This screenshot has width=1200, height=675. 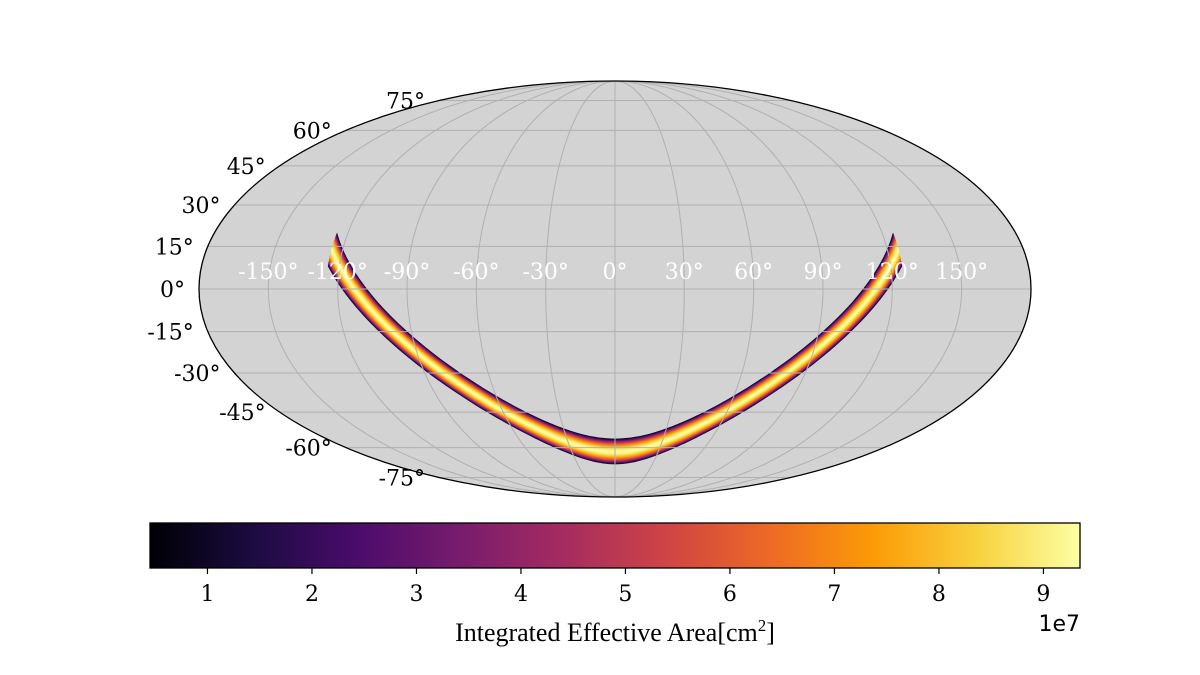 I want to click on longitude-tick-label: -120°, so click(x=337, y=272).